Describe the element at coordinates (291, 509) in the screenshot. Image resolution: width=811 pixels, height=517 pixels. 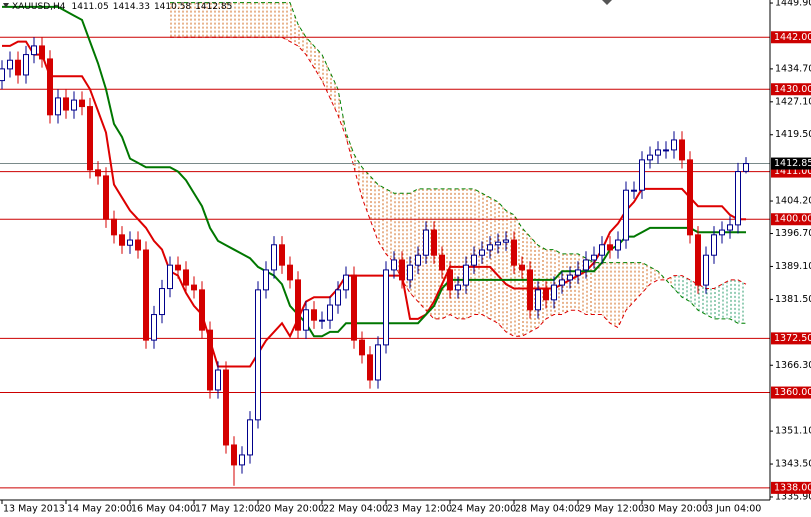
I see `x-tick-label: 20 May 20:00` at that location.